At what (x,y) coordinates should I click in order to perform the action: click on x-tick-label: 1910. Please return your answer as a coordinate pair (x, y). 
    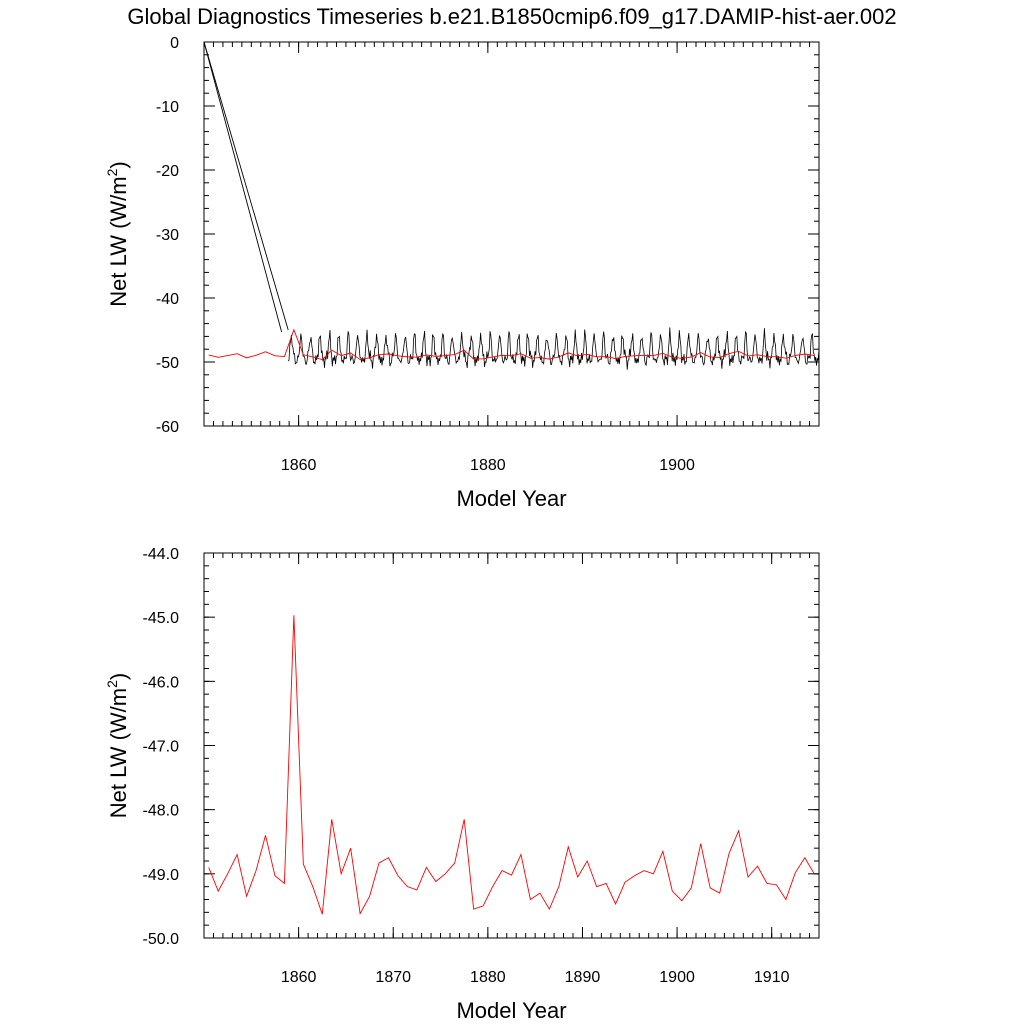
    Looking at the image, I should click on (772, 977).